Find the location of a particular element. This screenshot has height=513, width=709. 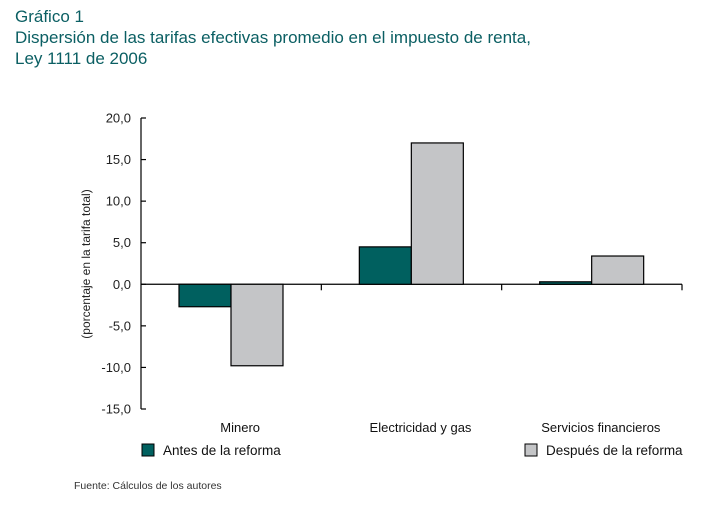

chart-title-line2: Ley 1111 de 2006 is located at coordinates (81, 58).